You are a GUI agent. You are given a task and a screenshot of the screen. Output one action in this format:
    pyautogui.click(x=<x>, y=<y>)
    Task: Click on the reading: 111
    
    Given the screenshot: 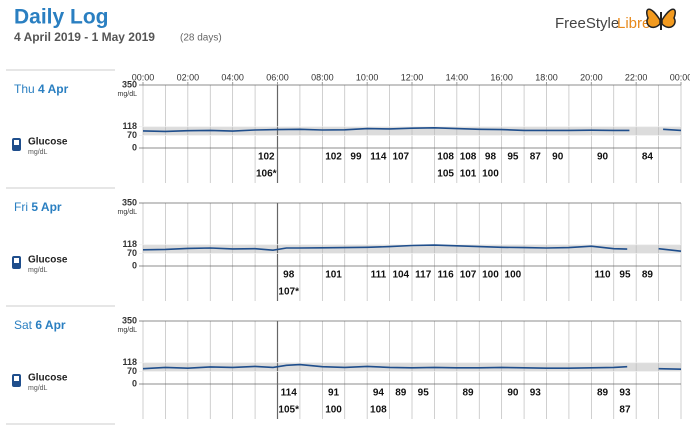 What is the action you would take?
    pyautogui.click(x=379, y=275)
    